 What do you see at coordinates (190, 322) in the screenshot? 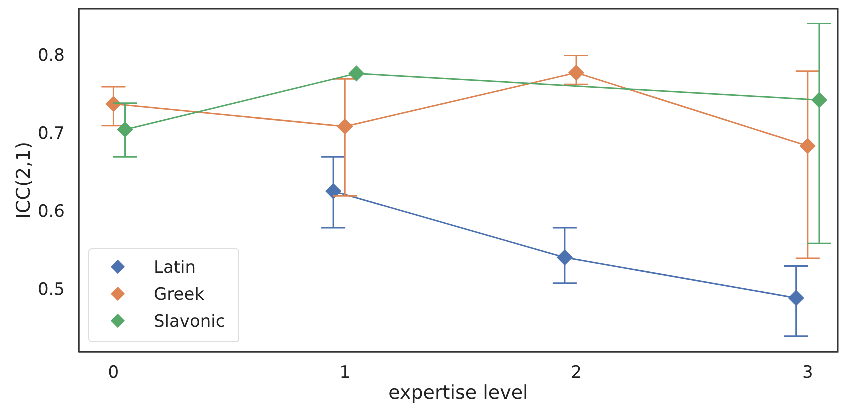
I see `legend-label: Slavonic` at bounding box center [190, 322].